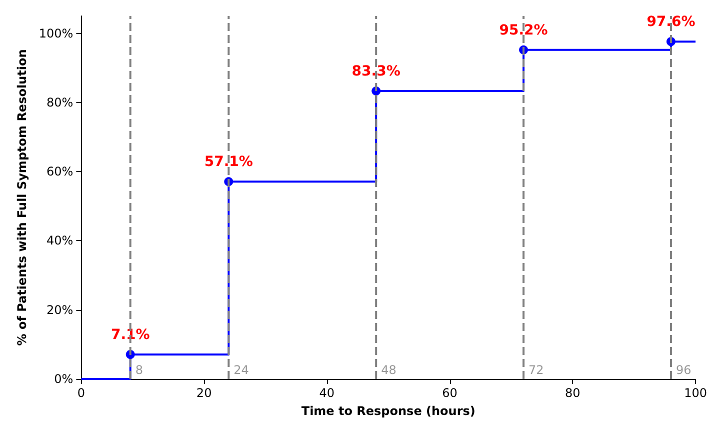 This screenshot has height=430, width=718. What do you see at coordinates (450, 393) in the screenshot?
I see `x-tick-label: 60` at bounding box center [450, 393].